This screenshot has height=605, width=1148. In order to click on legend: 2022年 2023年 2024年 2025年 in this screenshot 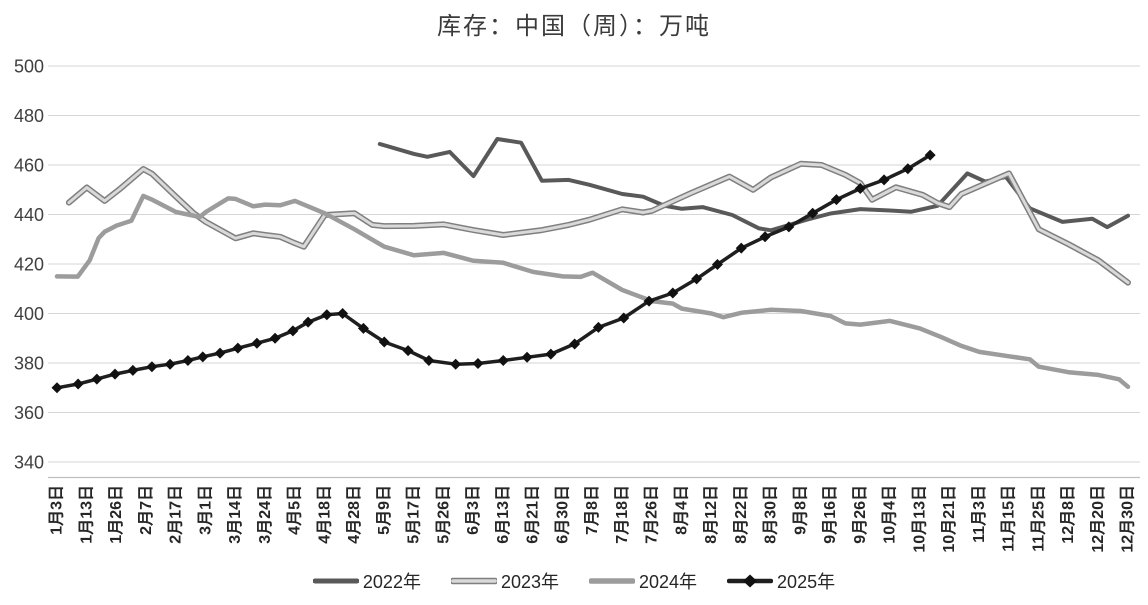, I will do `click(574, 581)`.